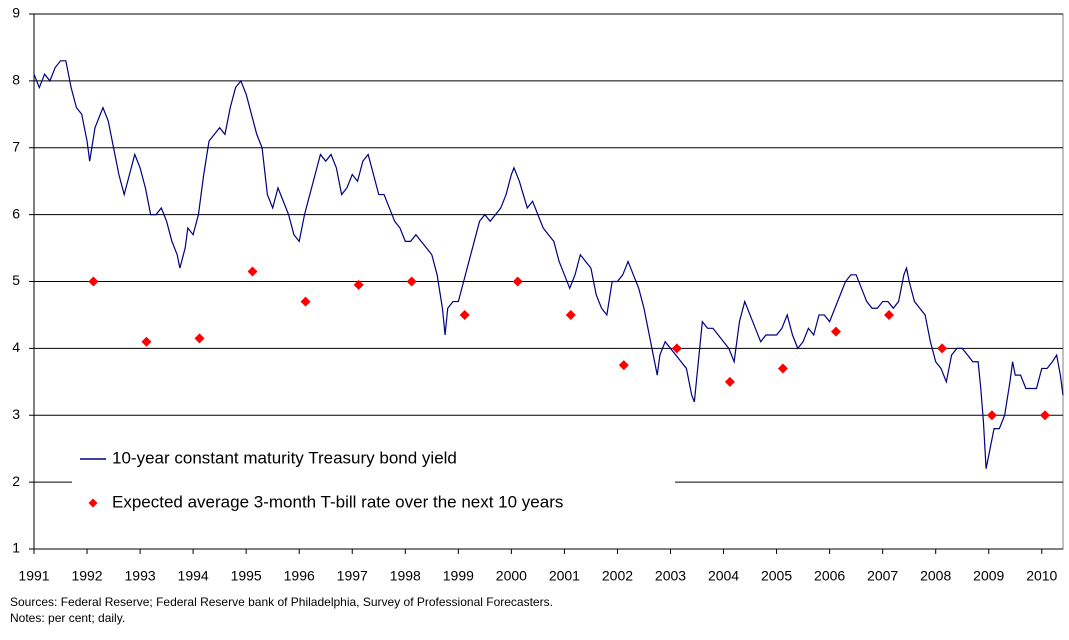 The width and height of the screenshot is (1069, 640). Describe the element at coordinates (829, 576) in the screenshot. I see `x-tick-label: 2006` at that location.